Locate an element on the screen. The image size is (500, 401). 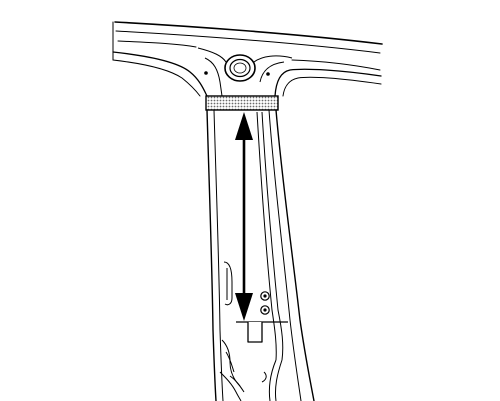
fastener-pair is located at coordinates (265, 303).